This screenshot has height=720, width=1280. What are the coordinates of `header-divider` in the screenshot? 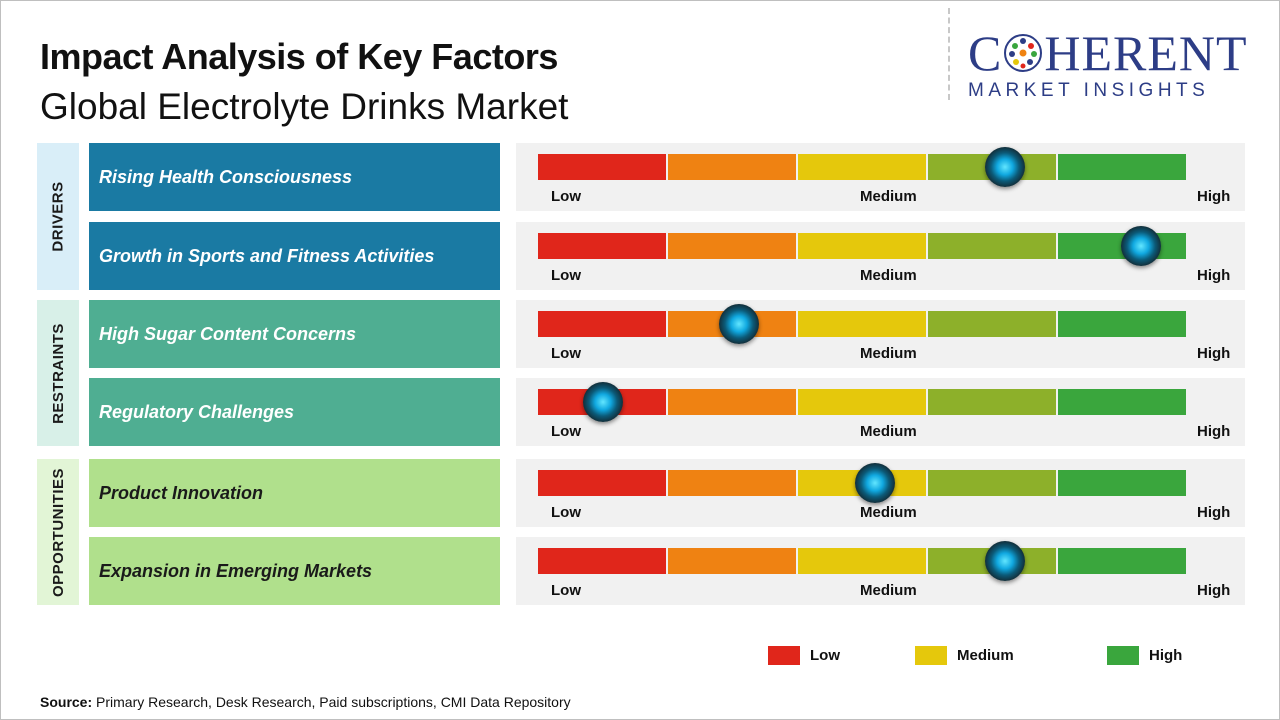 It's located at (949, 54).